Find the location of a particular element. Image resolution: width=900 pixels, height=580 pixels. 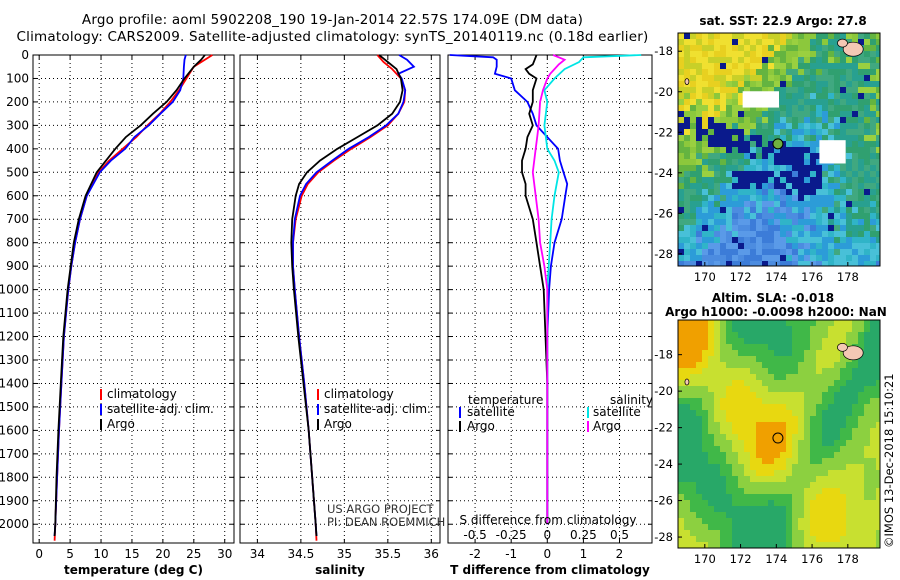

argo-location-marker is located at coordinates (778, 438).